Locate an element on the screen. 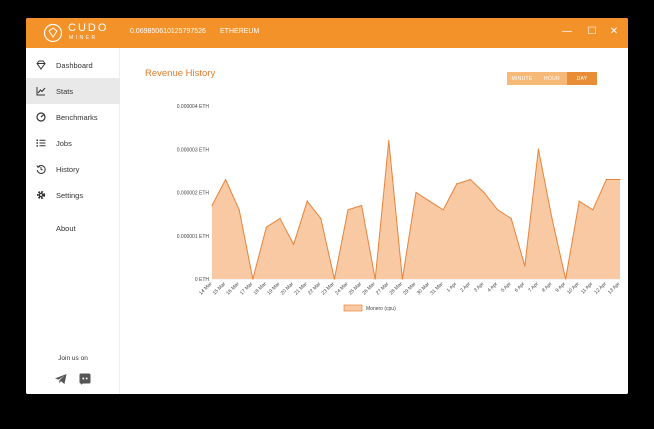 This screenshot has width=654, height=429. x-tick-label: 31 Mar is located at coordinates (436, 288).